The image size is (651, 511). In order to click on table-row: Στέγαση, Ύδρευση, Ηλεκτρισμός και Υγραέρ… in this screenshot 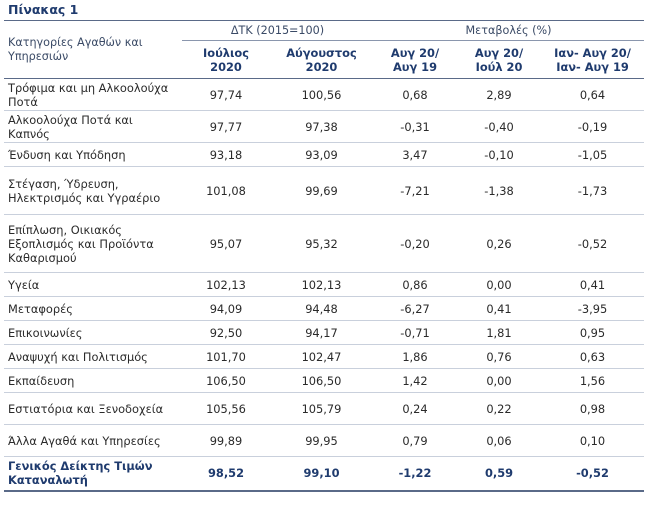, I will do `click(324, 190)`.